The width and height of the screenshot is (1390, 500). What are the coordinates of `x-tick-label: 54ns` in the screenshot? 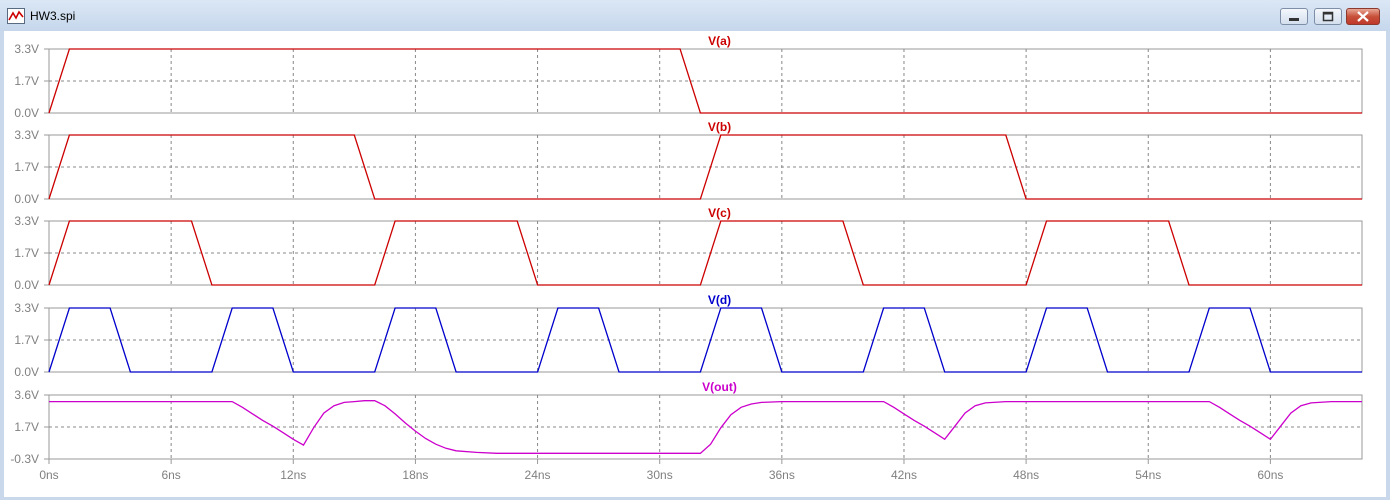 It's located at (1148, 475).